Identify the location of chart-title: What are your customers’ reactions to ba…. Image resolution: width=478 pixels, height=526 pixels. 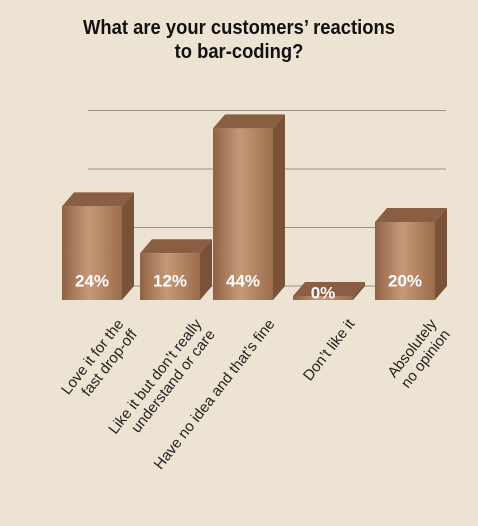
(239, 40).